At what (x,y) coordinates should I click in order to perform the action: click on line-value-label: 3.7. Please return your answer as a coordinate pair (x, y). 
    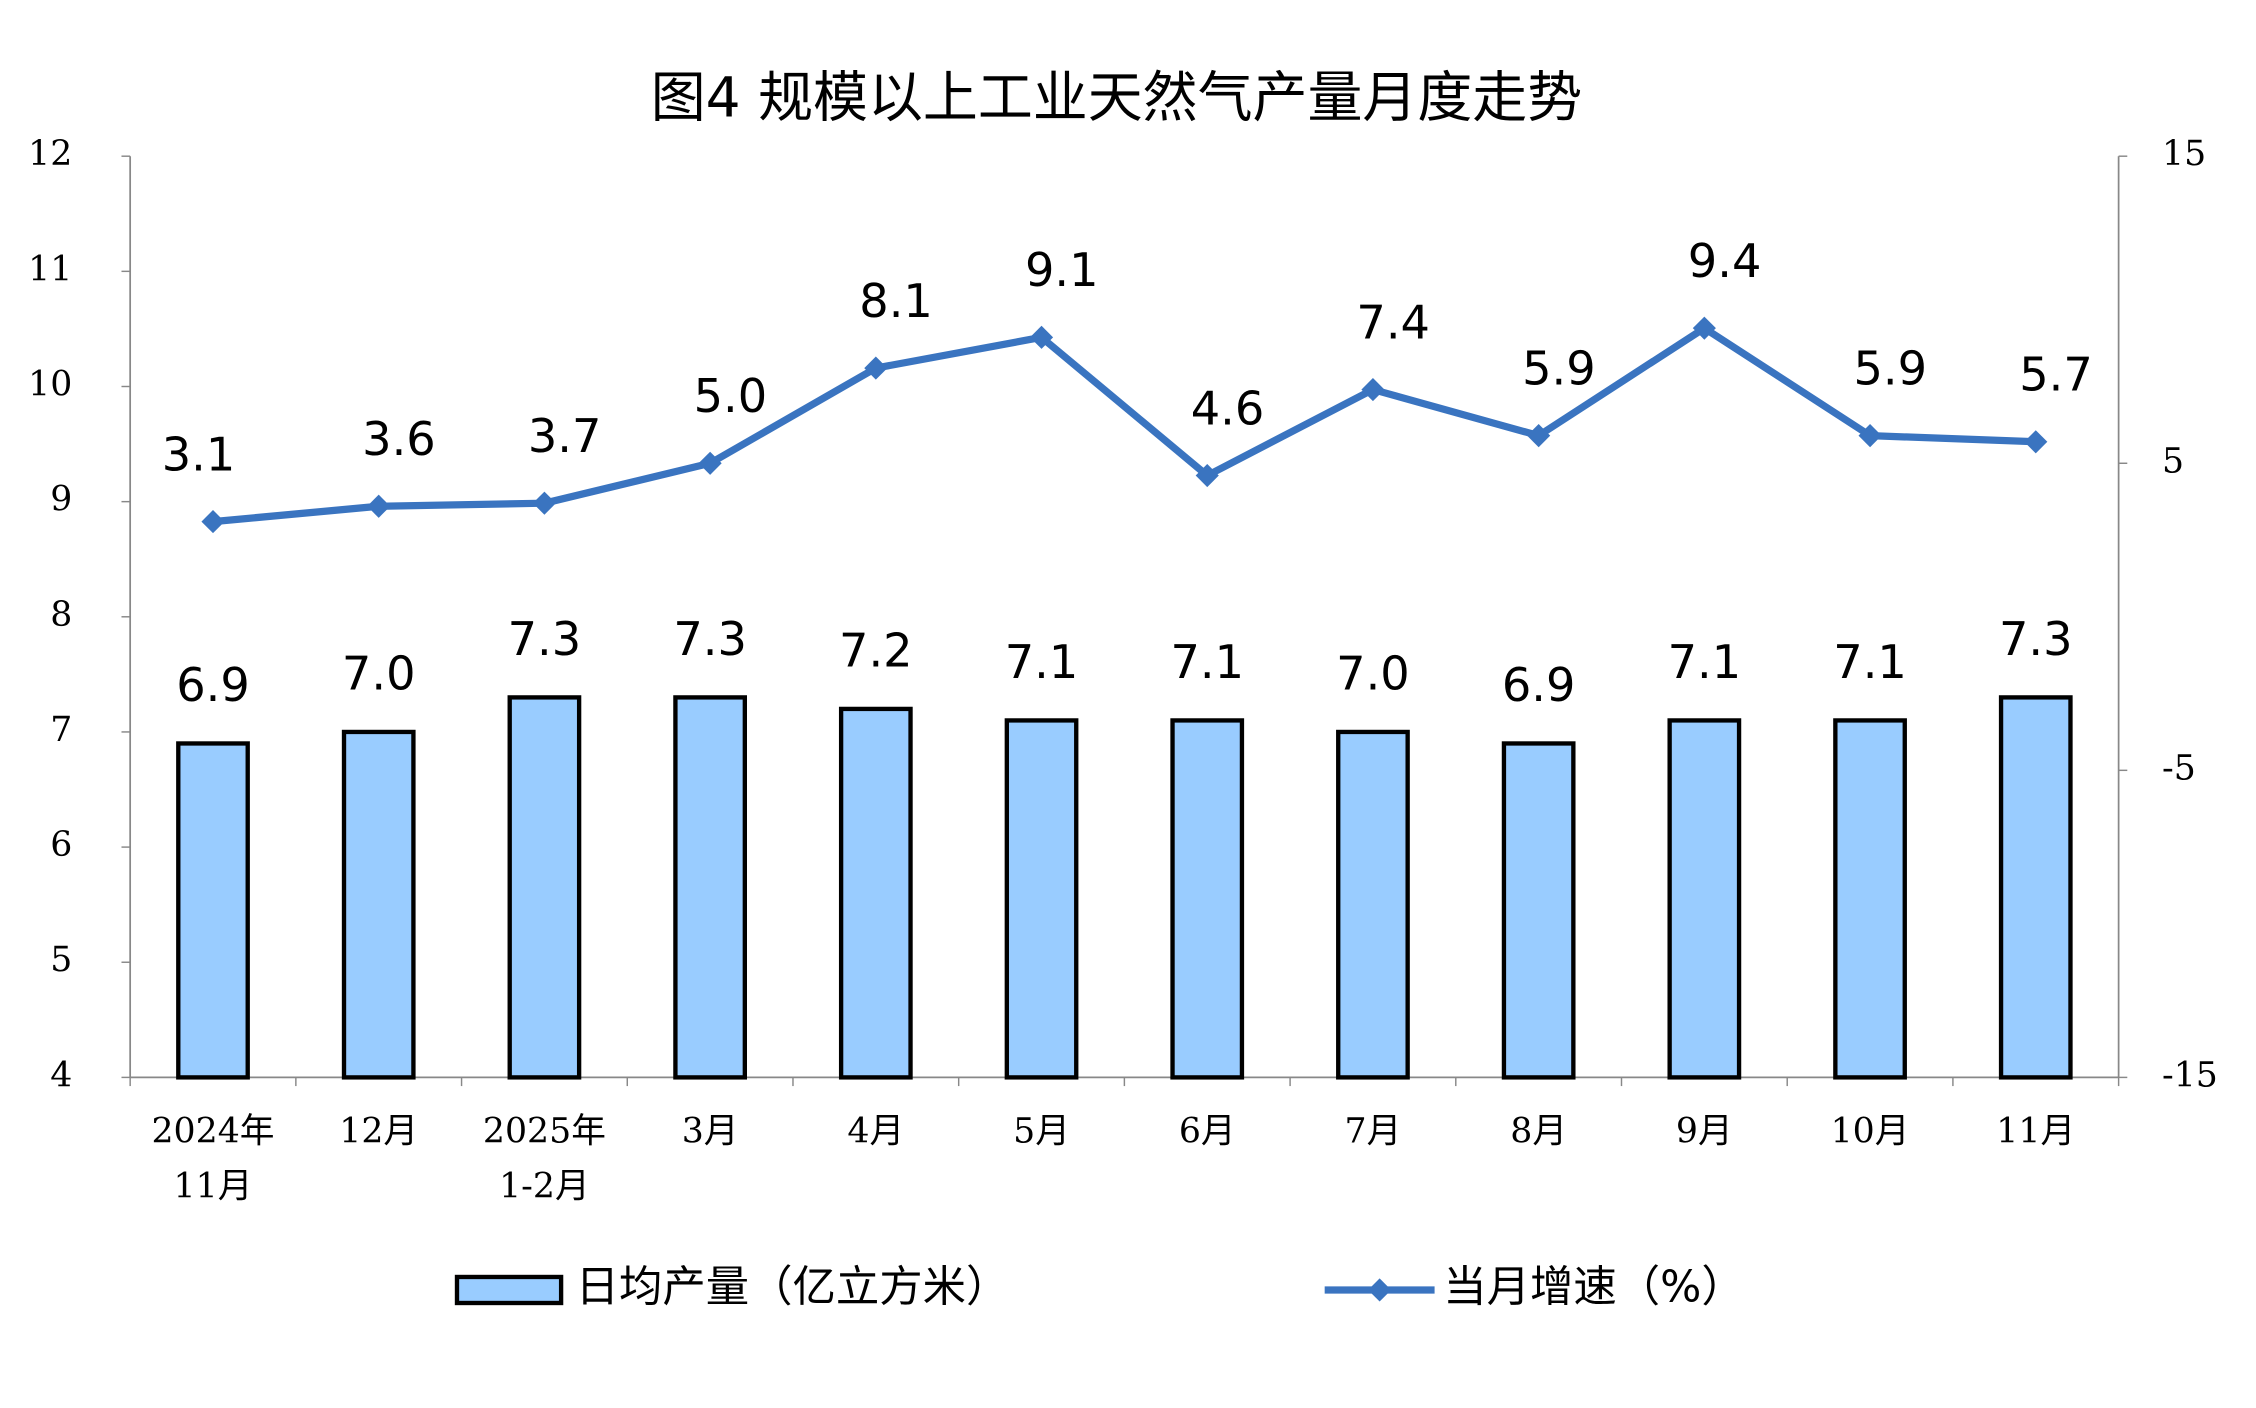
    Looking at the image, I should click on (565, 436).